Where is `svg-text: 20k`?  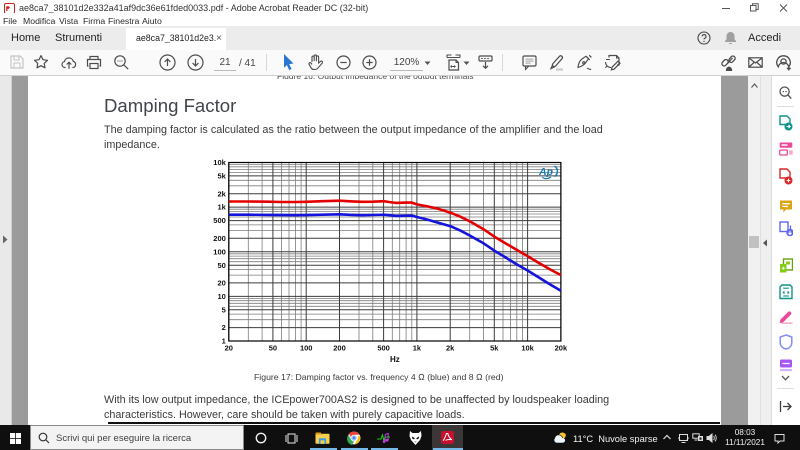
svg-text: 20k is located at coordinates (561, 348).